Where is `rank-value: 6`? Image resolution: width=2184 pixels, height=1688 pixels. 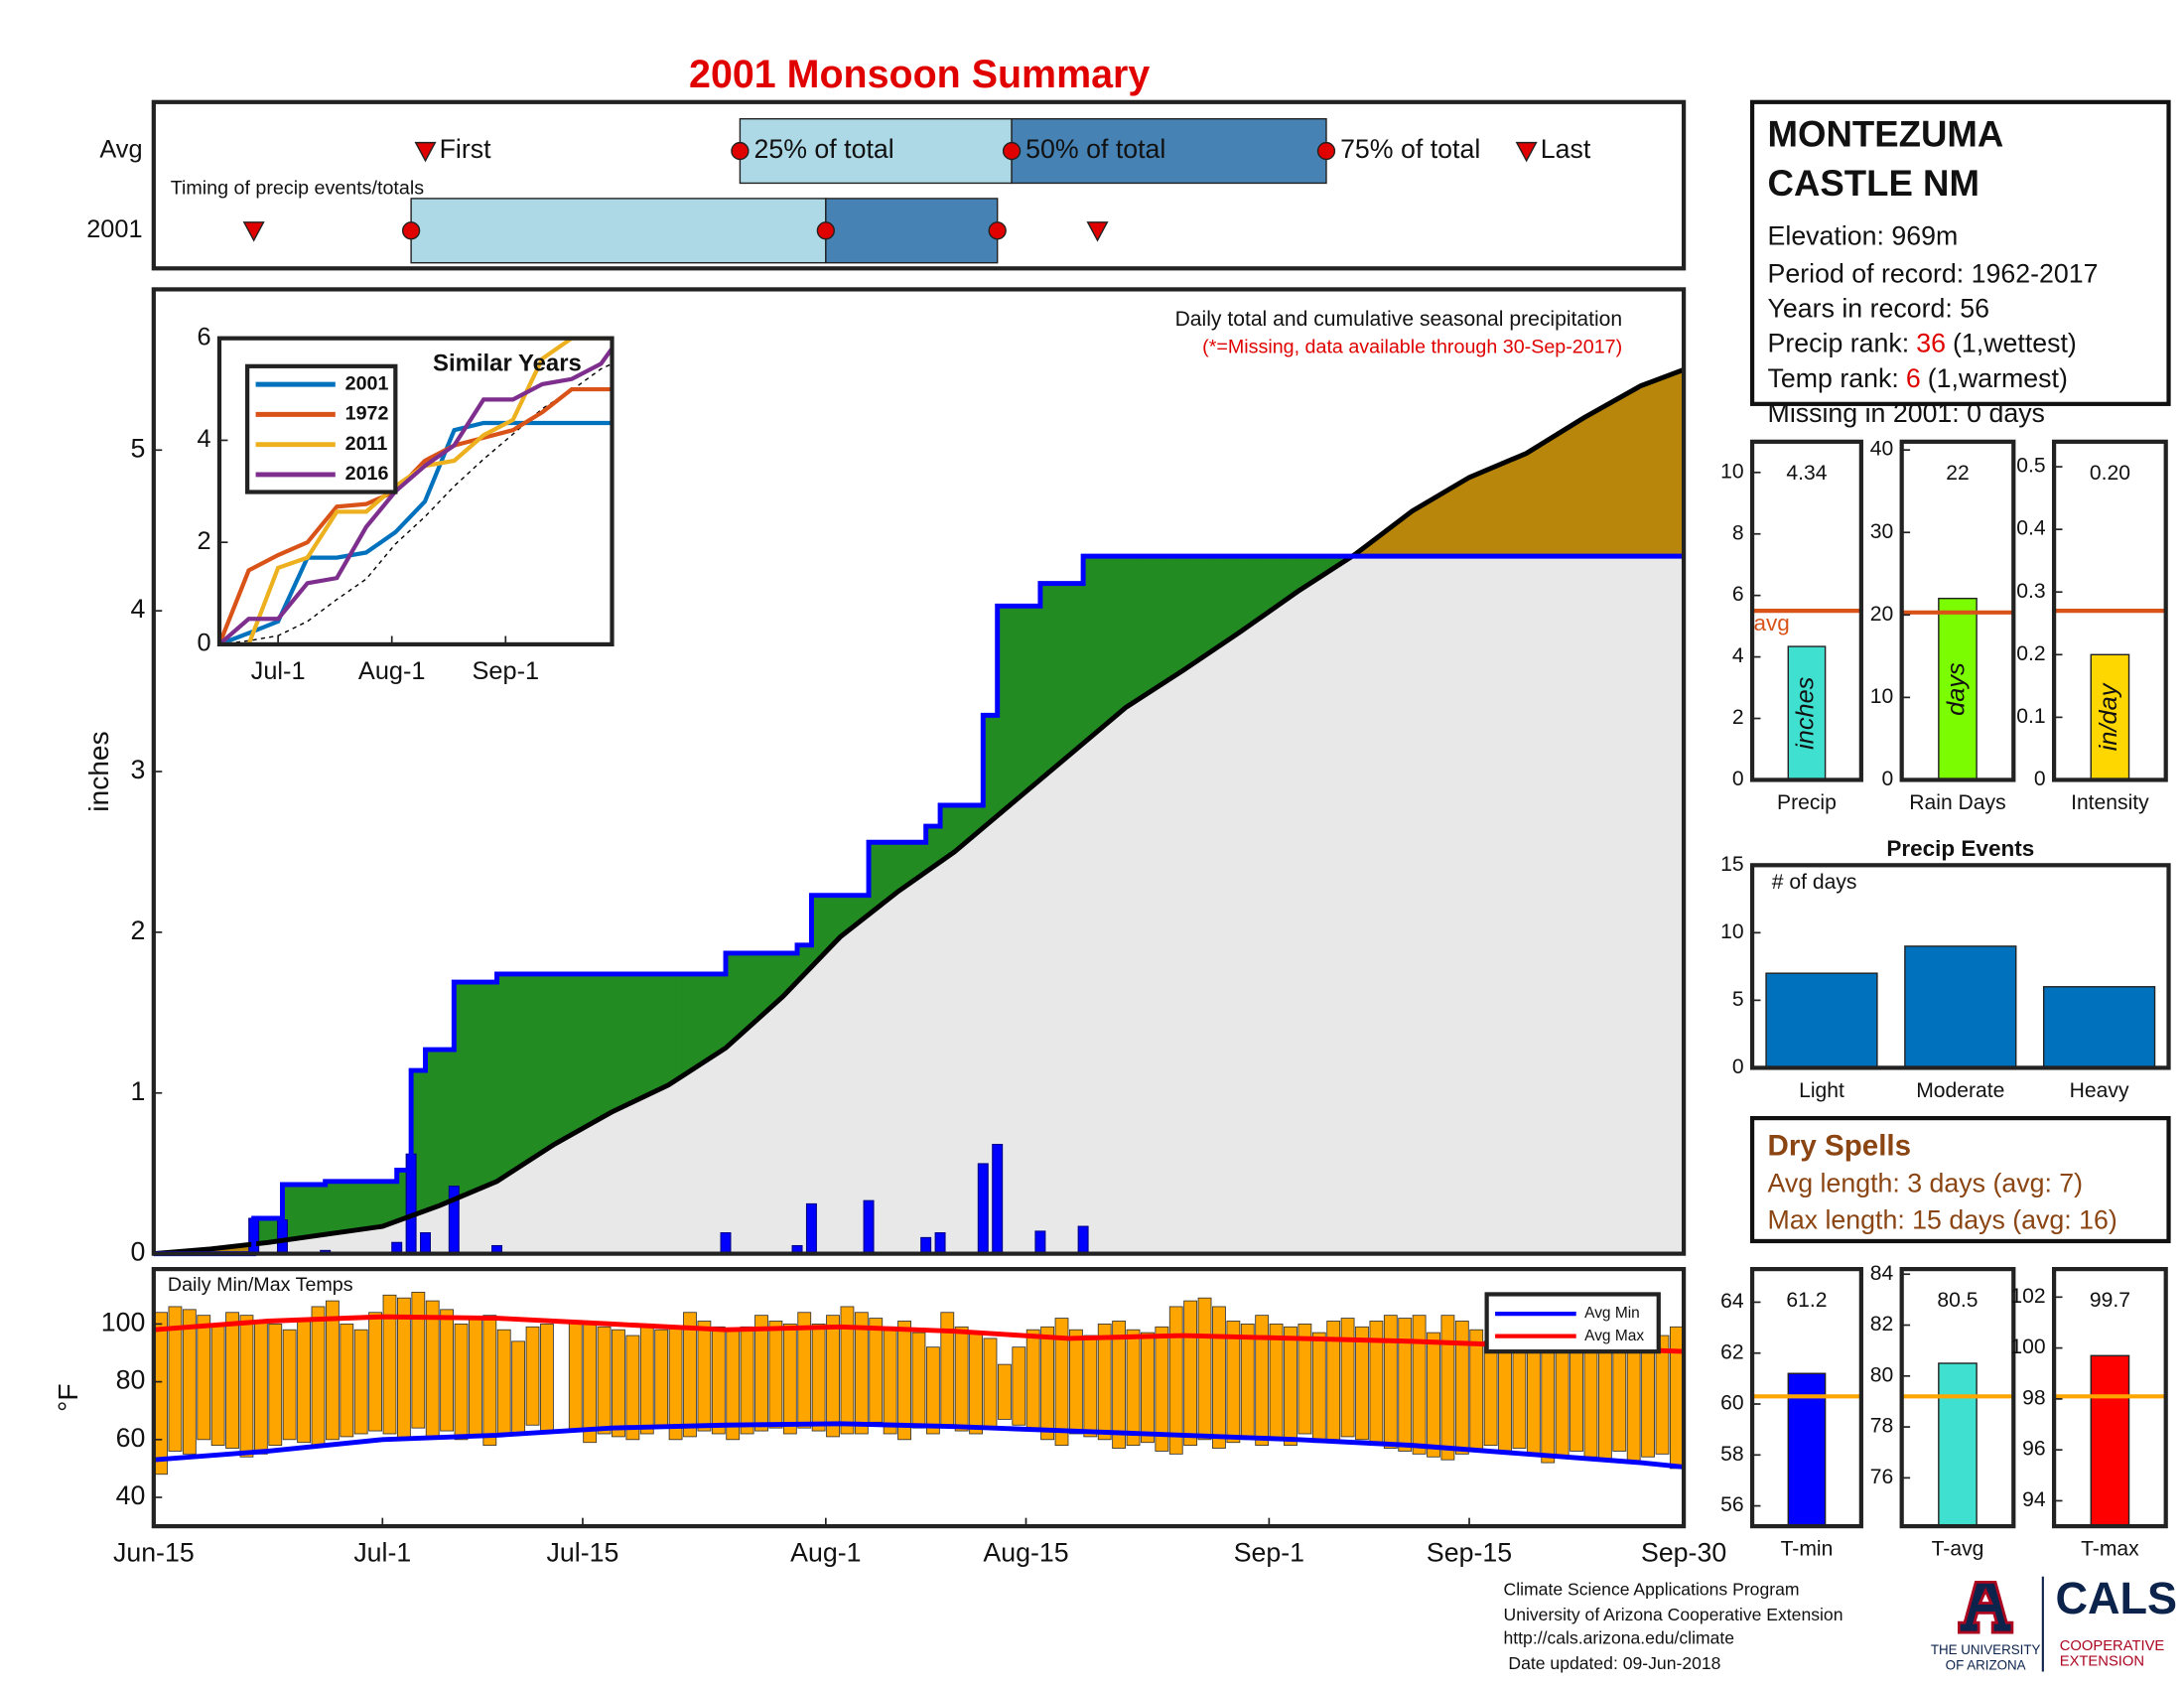 rank-value: 6 is located at coordinates (1913, 378).